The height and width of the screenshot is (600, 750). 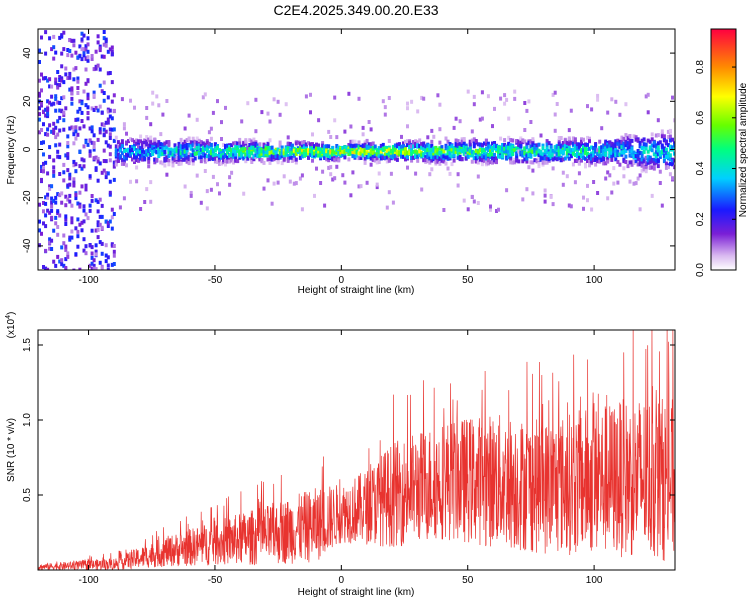 What do you see at coordinates (11, 150) in the screenshot?
I see `spectrogram-ylabel: Frequency (Hz)` at bounding box center [11, 150].